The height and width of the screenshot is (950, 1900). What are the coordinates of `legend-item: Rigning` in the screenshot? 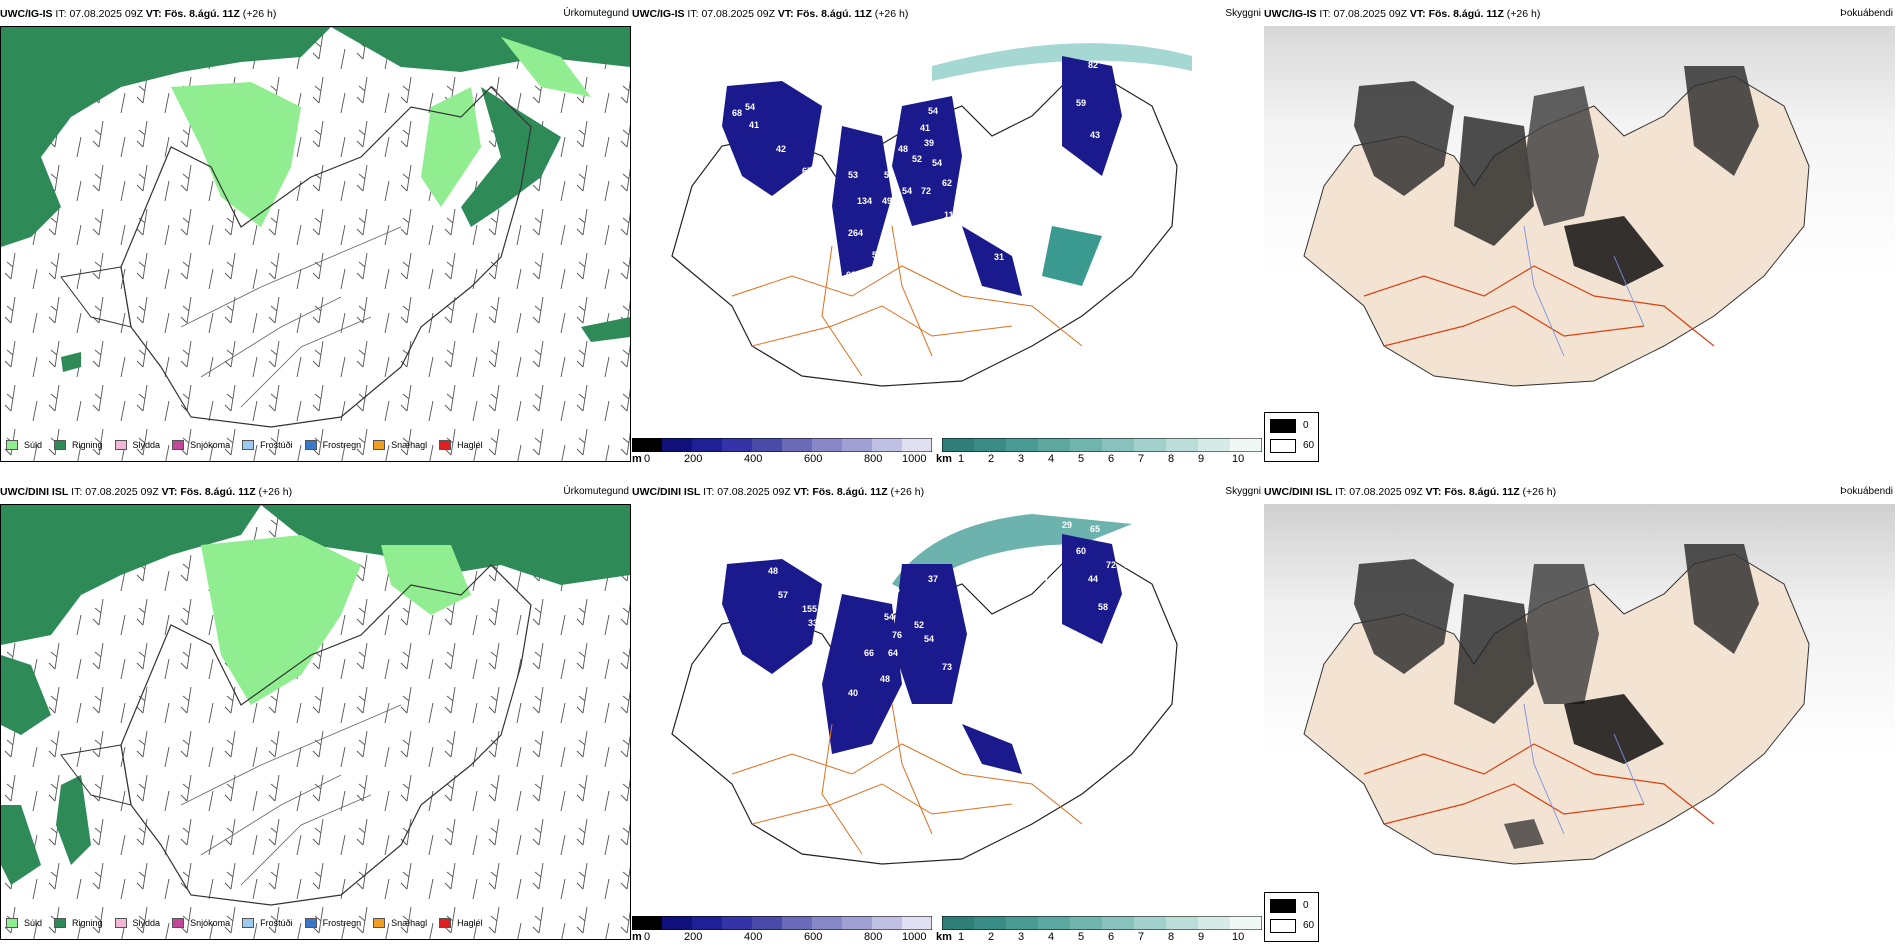 It's located at (78, 923).